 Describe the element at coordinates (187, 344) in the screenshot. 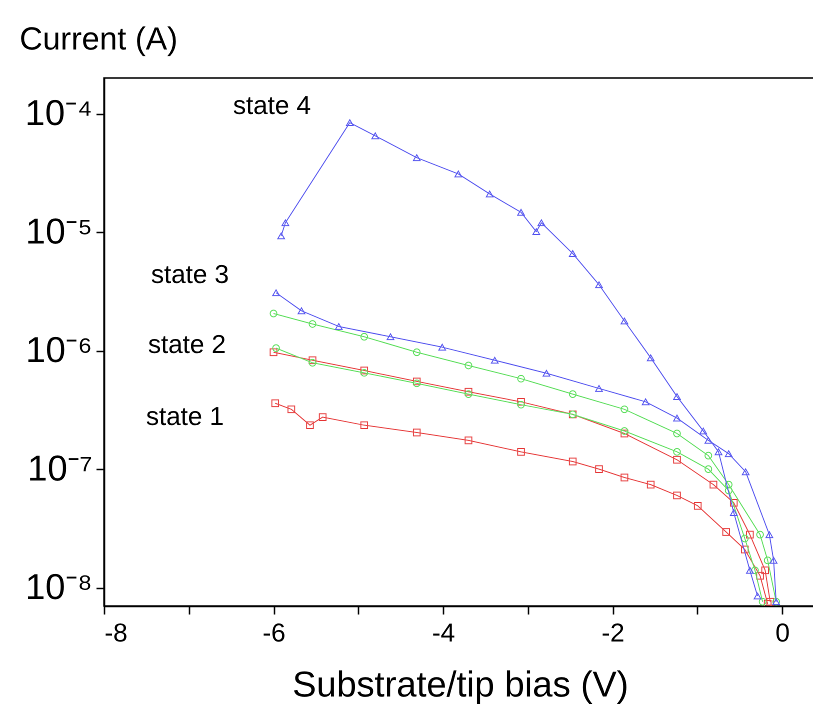

I see `annotation: state 2` at that location.